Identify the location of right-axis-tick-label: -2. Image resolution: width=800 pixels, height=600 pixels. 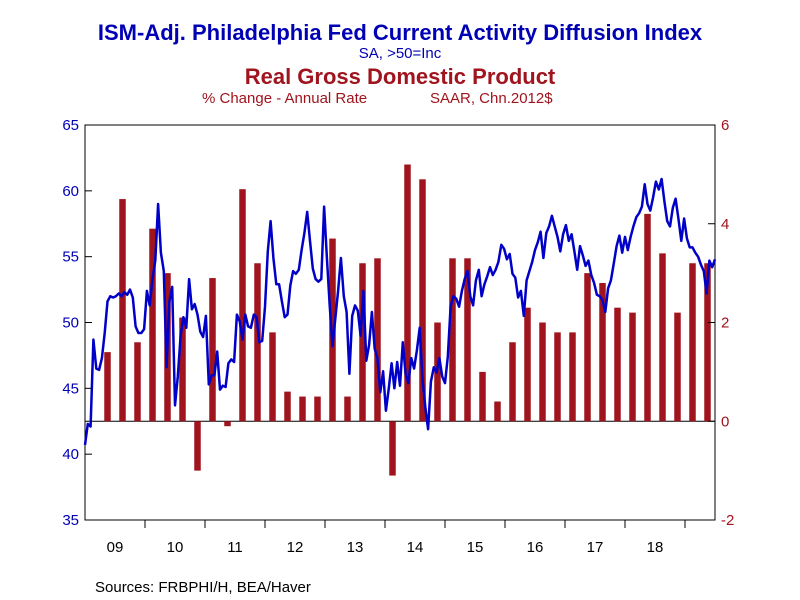
(727, 520).